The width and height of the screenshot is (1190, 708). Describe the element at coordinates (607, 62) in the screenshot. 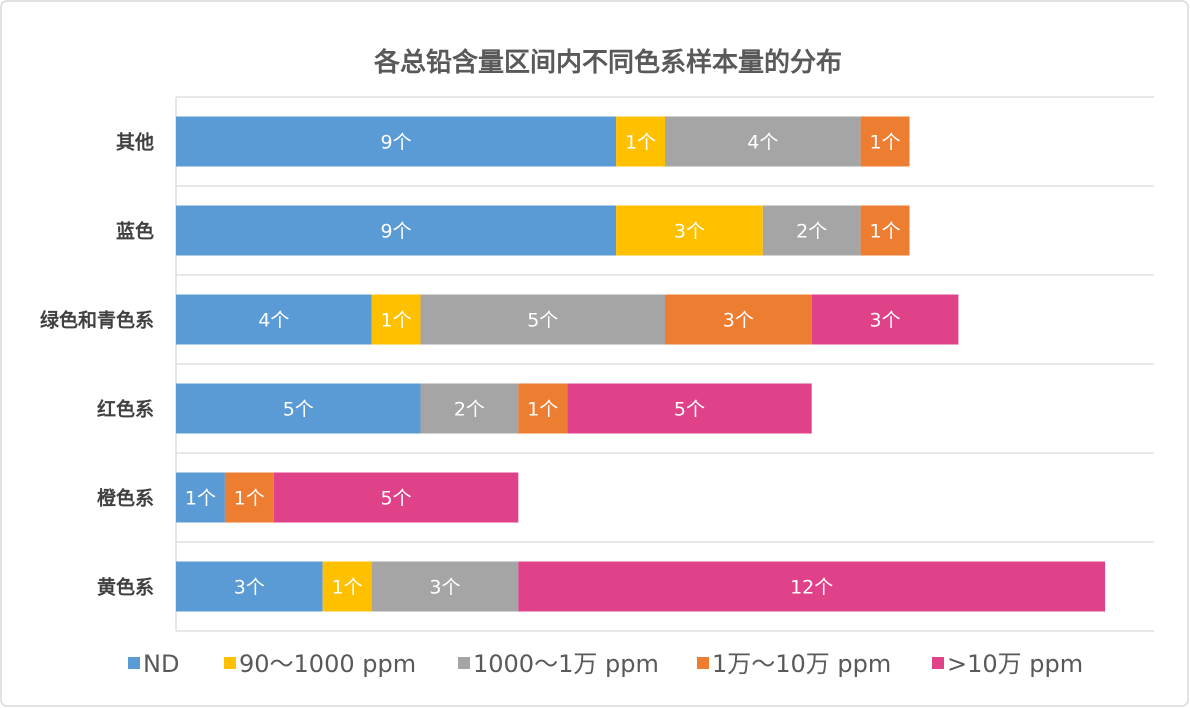

I see `chart-title: 各总铅含量区间内不同色系样本量的分布` at that location.